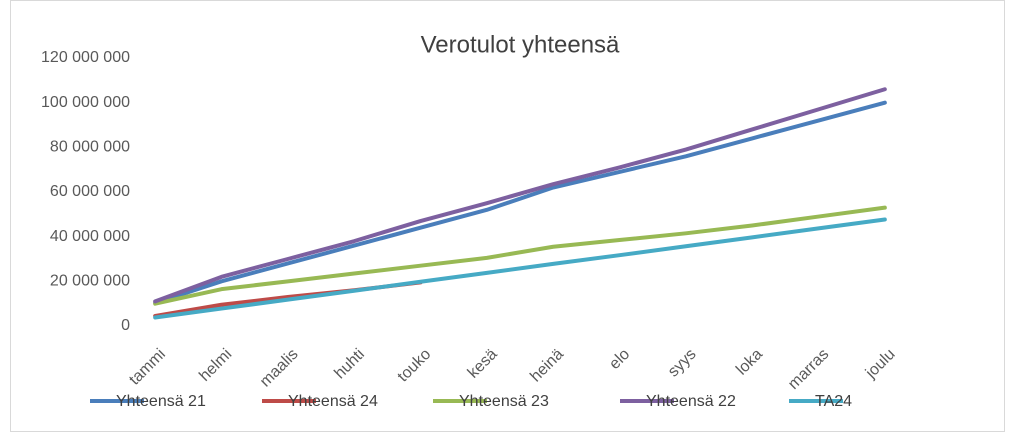 The width and height of the screenshot is (1011, 435). Describe the element at coordinates (125, 325) in the screenshot. I see `y-tick-label: 0` at that location.